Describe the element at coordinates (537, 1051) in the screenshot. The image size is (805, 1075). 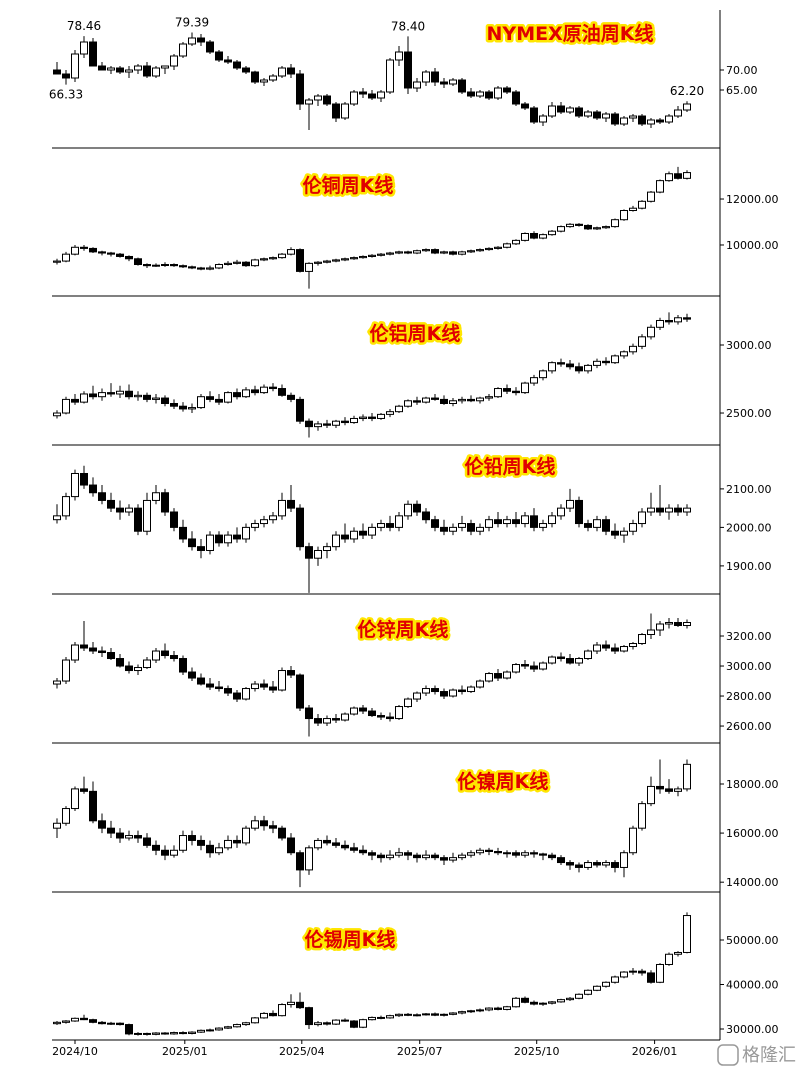
I see `x-tick-label: 2025/10` at that location.